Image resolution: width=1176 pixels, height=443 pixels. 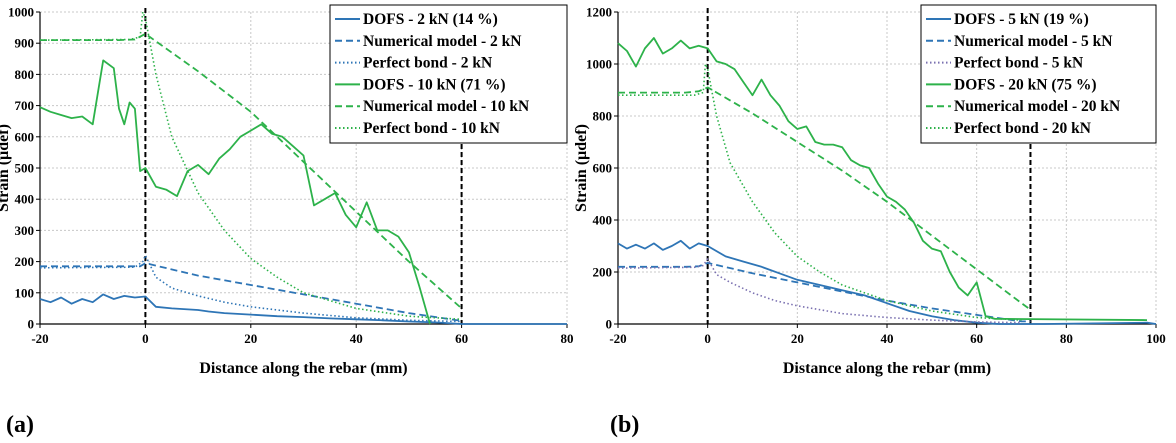 I want to click on legend-label: Perfect bond - 10 kN, so click(x=431, y=128).